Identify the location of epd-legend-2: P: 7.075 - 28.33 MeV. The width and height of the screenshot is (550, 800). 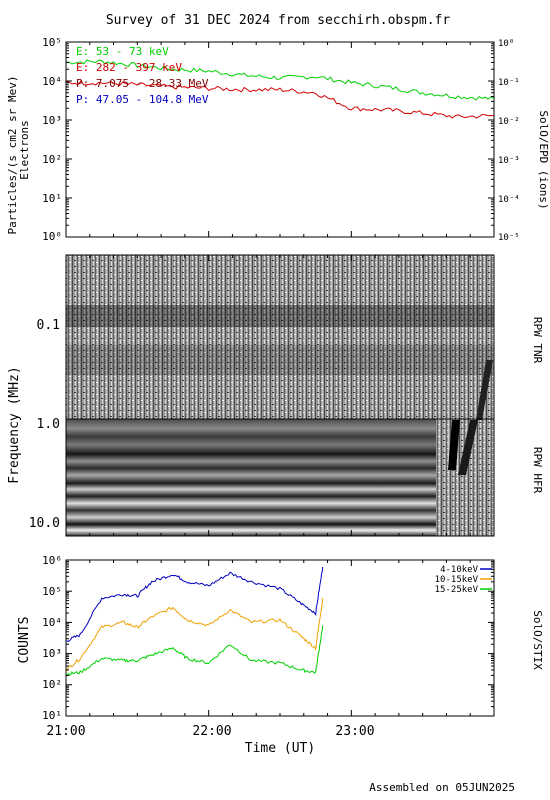
(142, 83).